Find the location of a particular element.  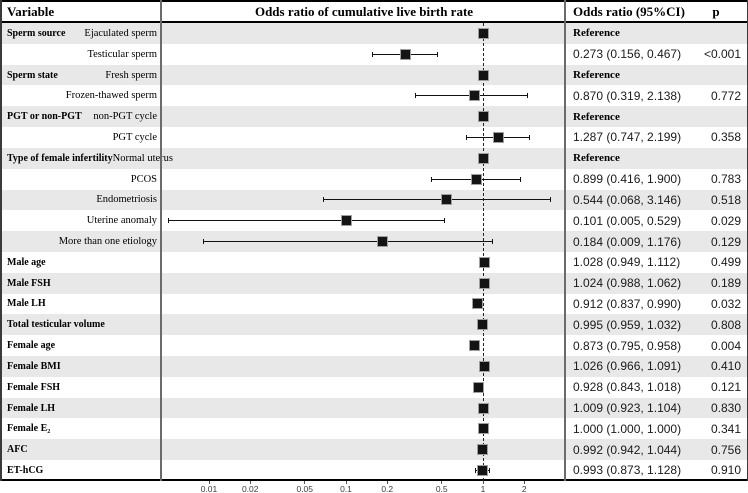

variable-cell: PGT cycle is located at coordinates (80, 137).